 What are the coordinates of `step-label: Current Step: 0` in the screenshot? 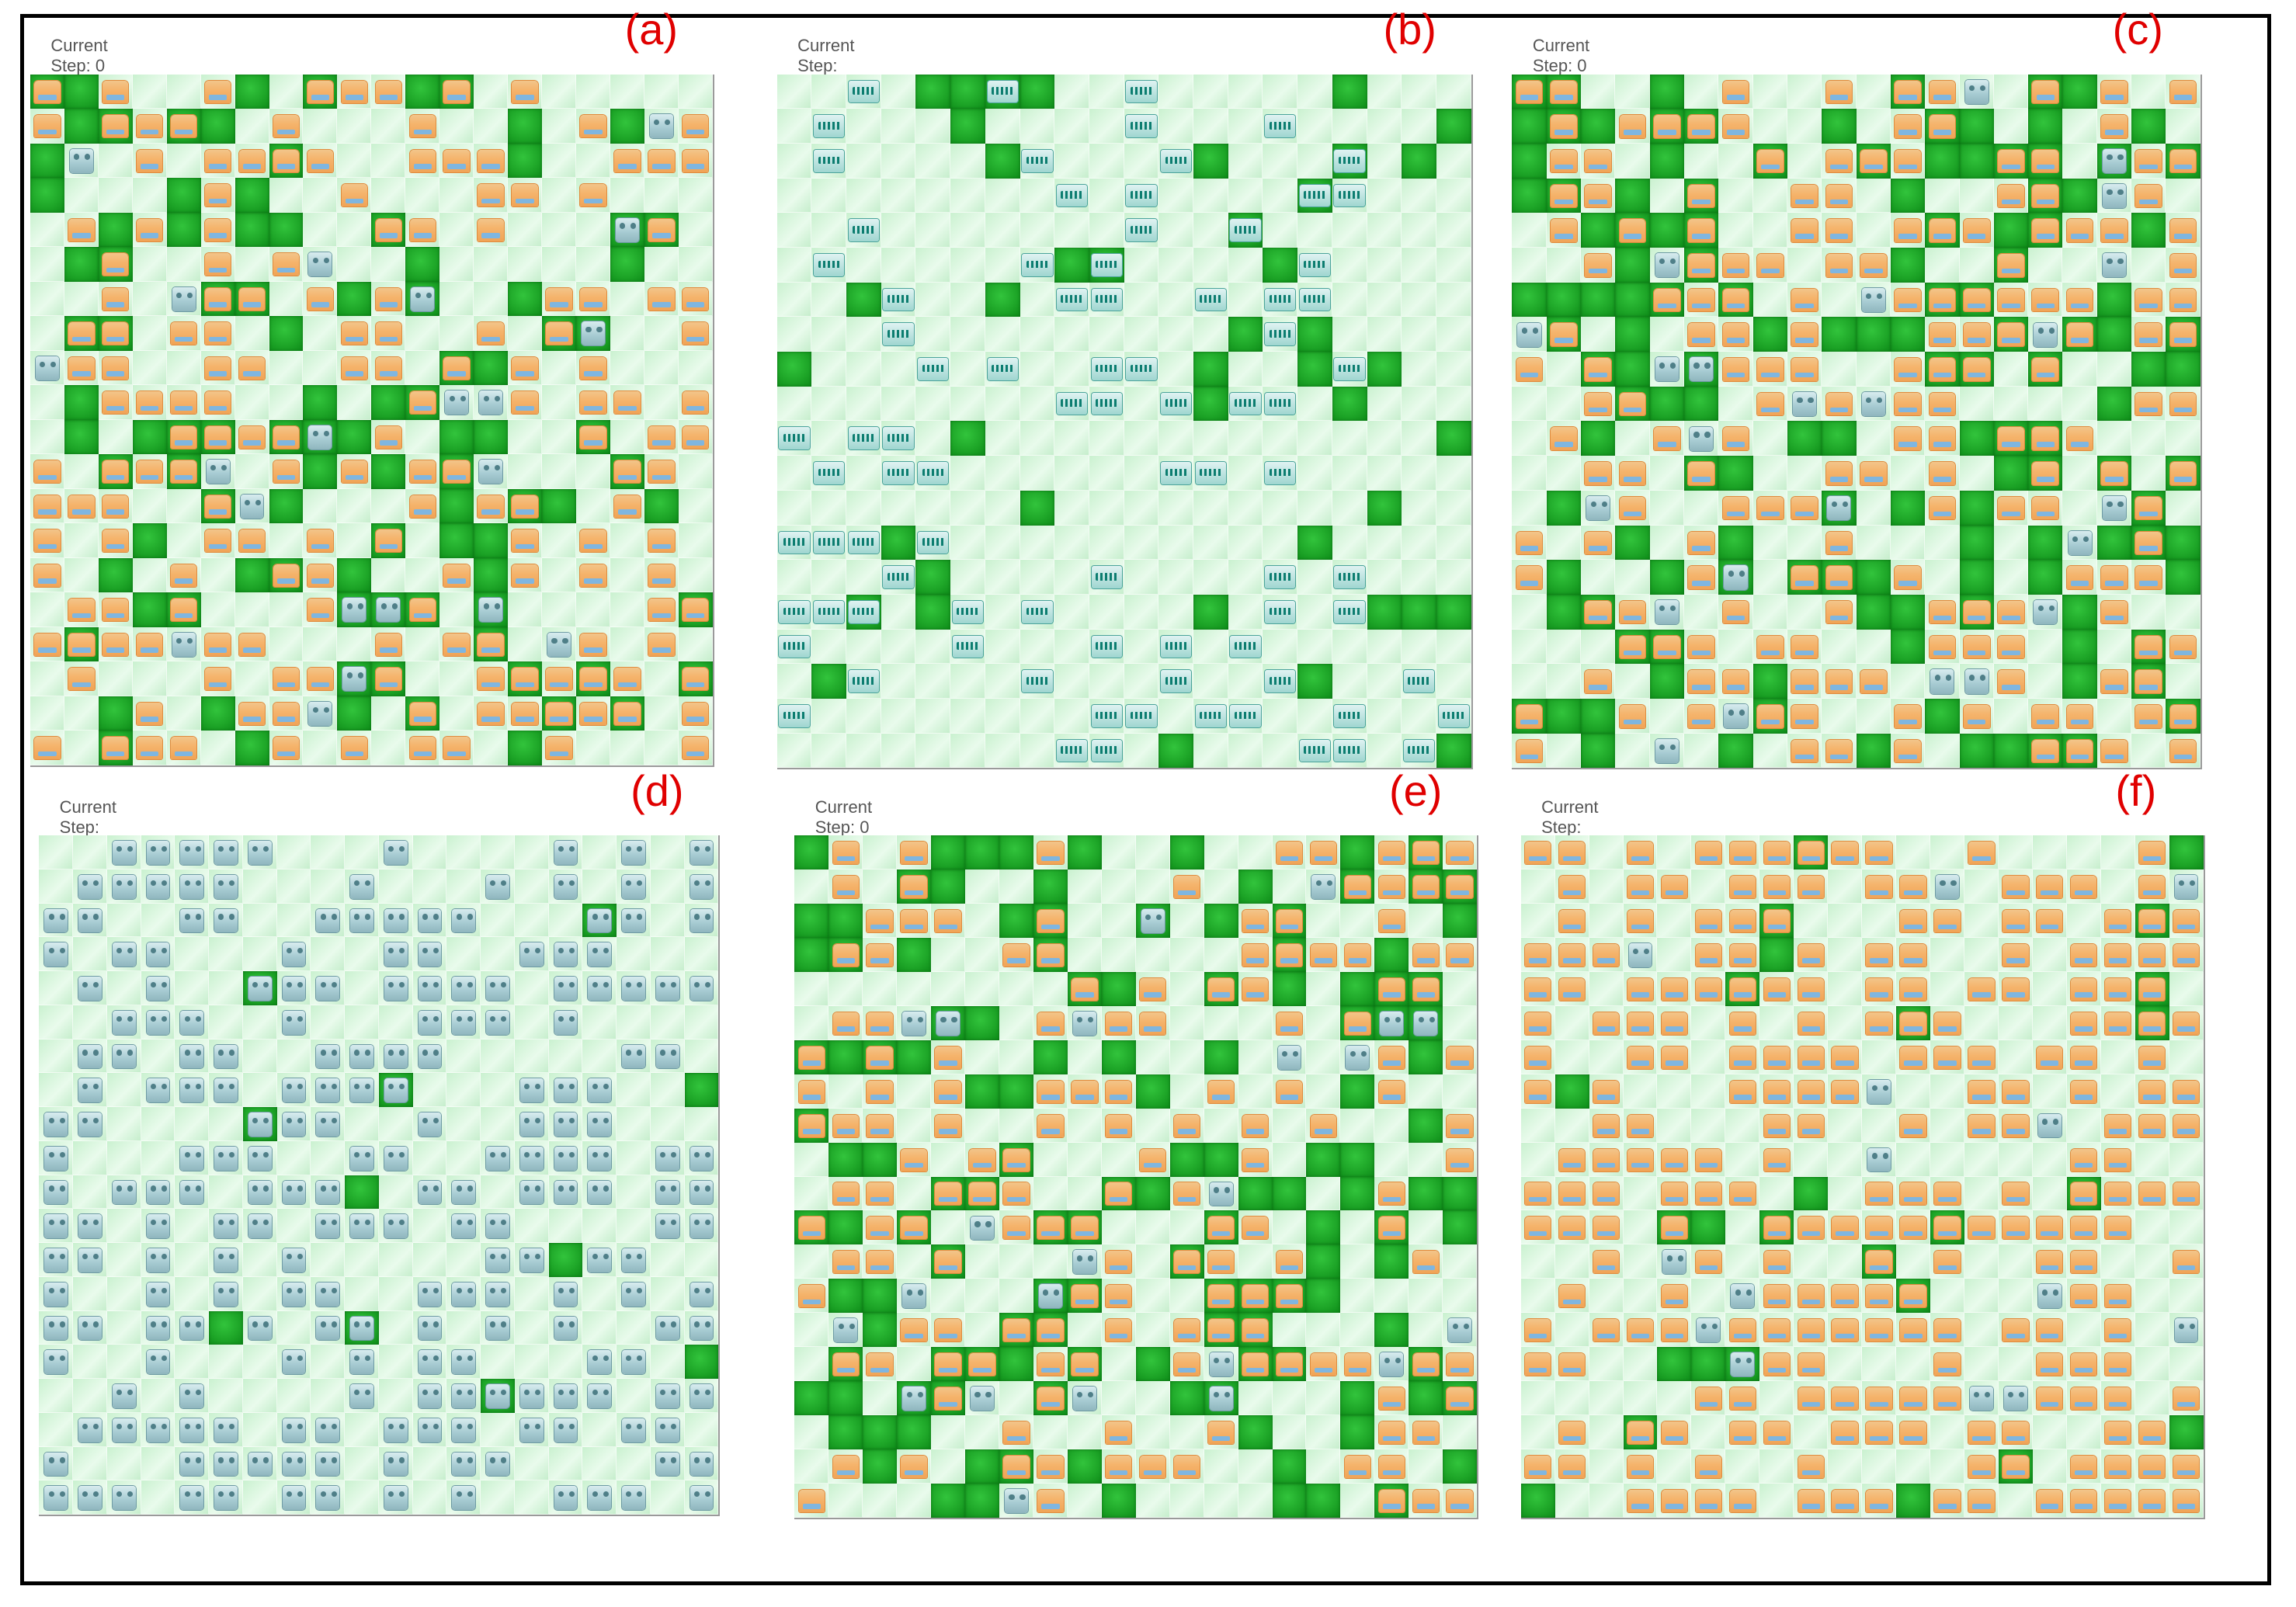 It's located at (79, 56).